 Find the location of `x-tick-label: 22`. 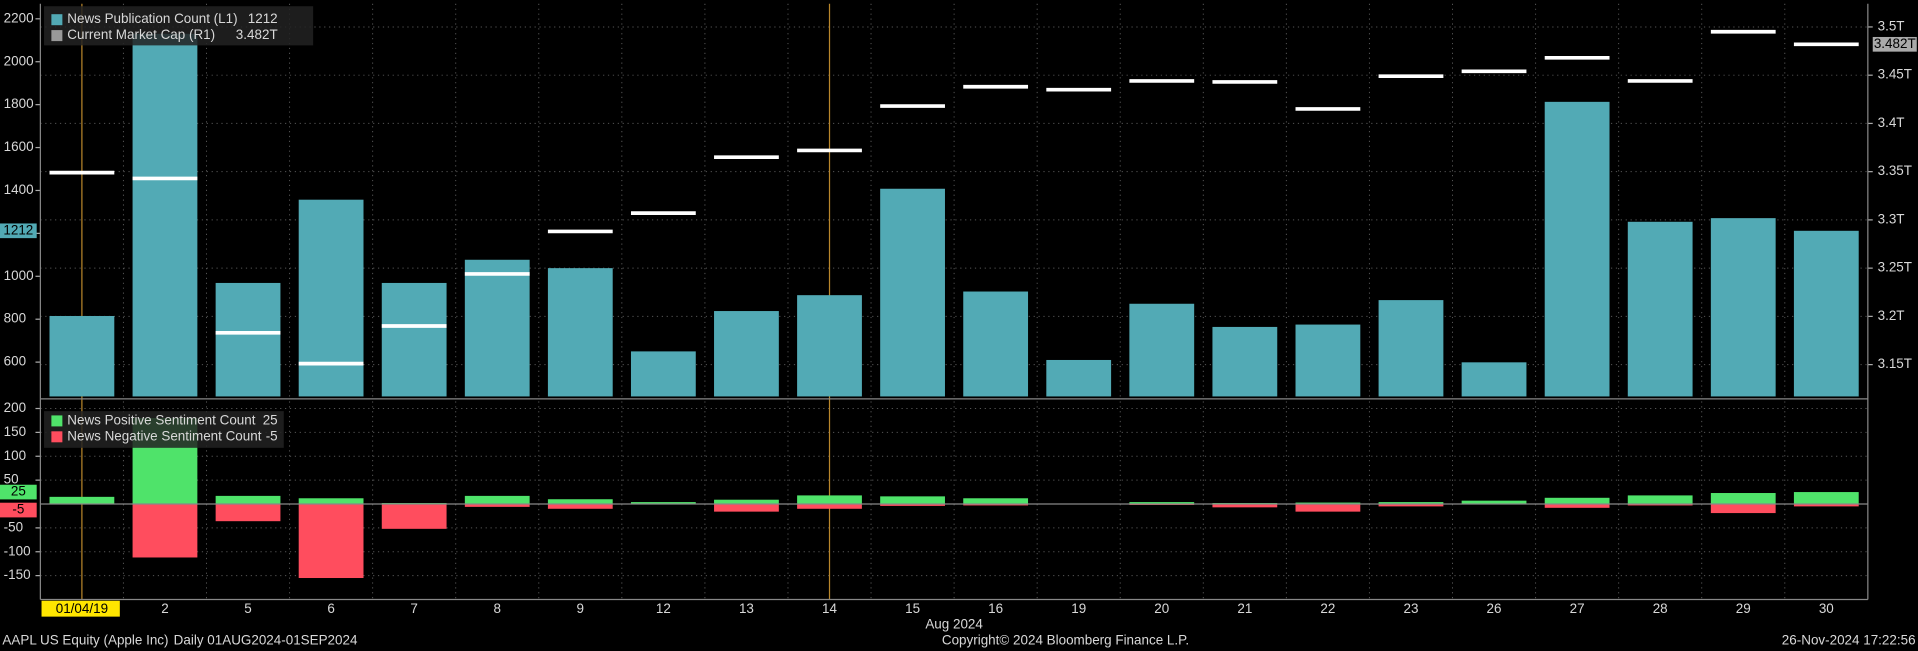

x-tick-label: 22 is located at coordinates (1327, 608).